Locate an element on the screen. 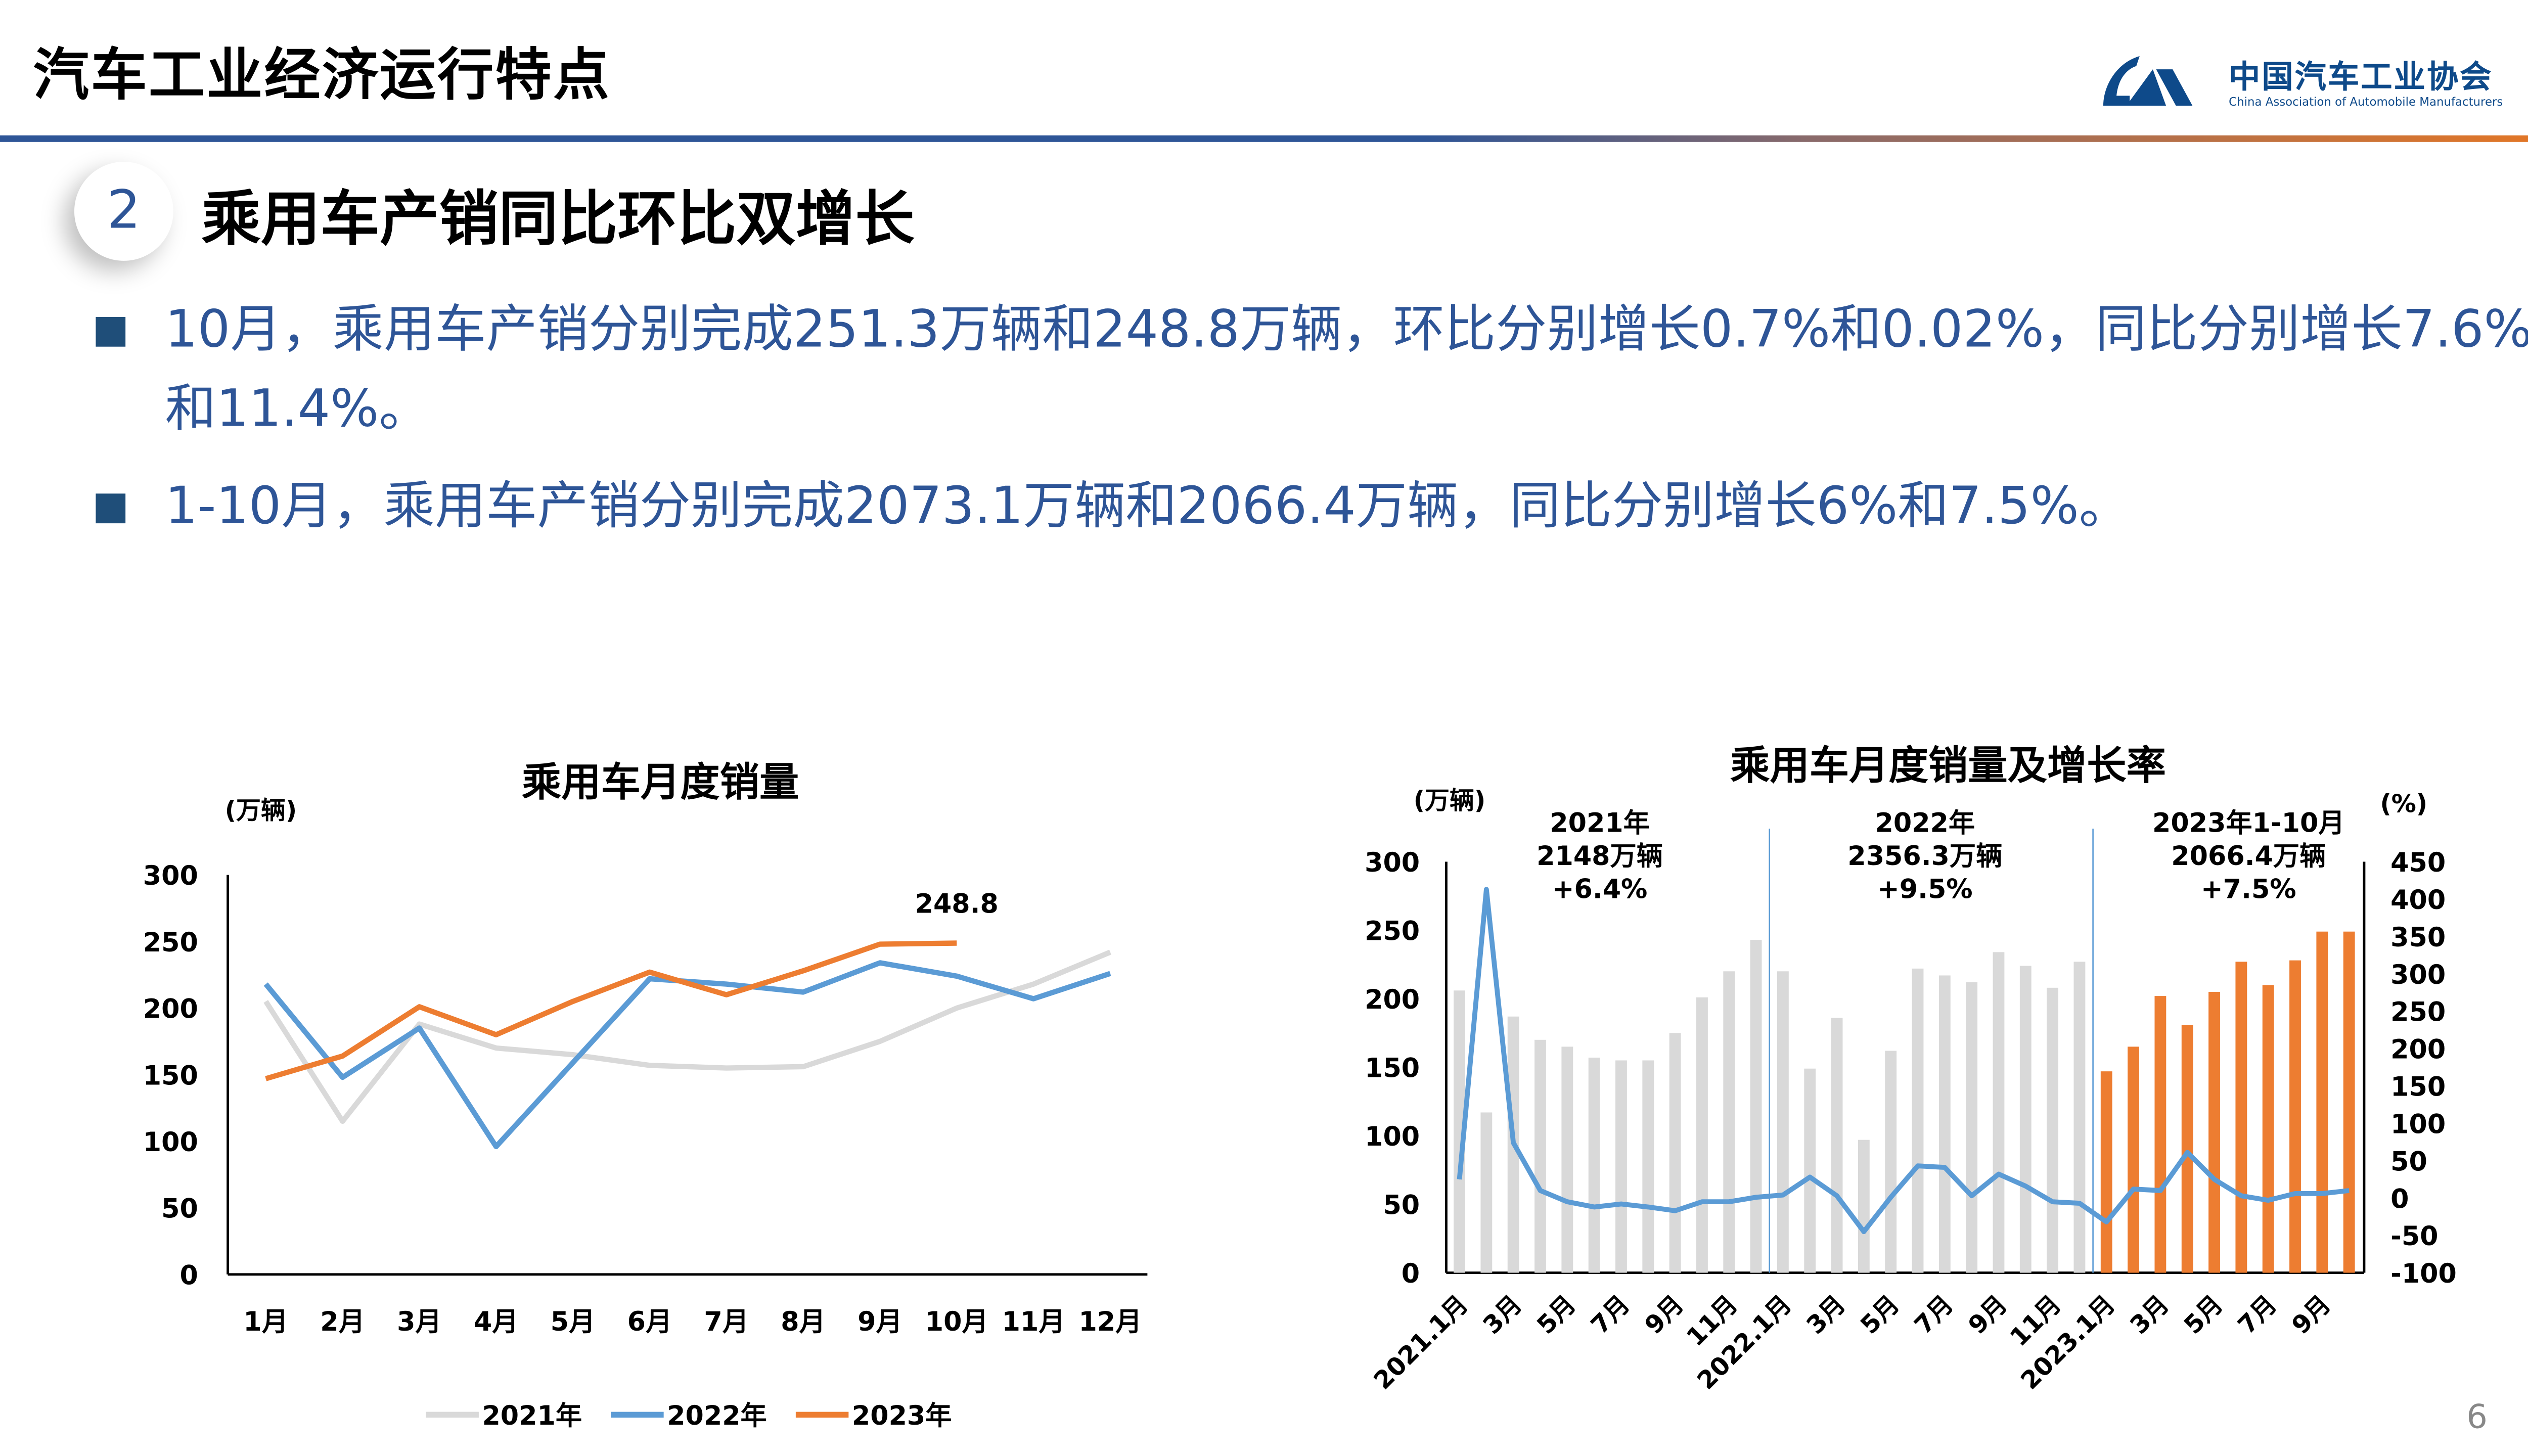 The height and width of the screenshot is (1456, 2528). x-tick-label: 10月 is located at coordinates (957, 1322).